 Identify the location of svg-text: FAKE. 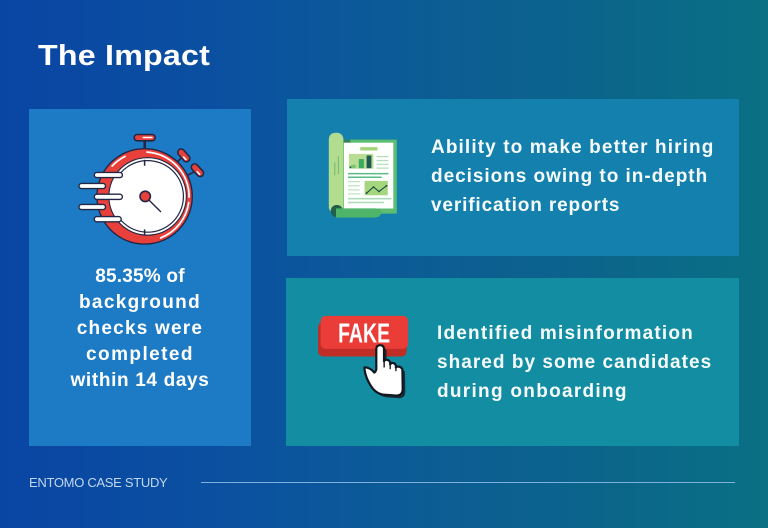
(364, 332).